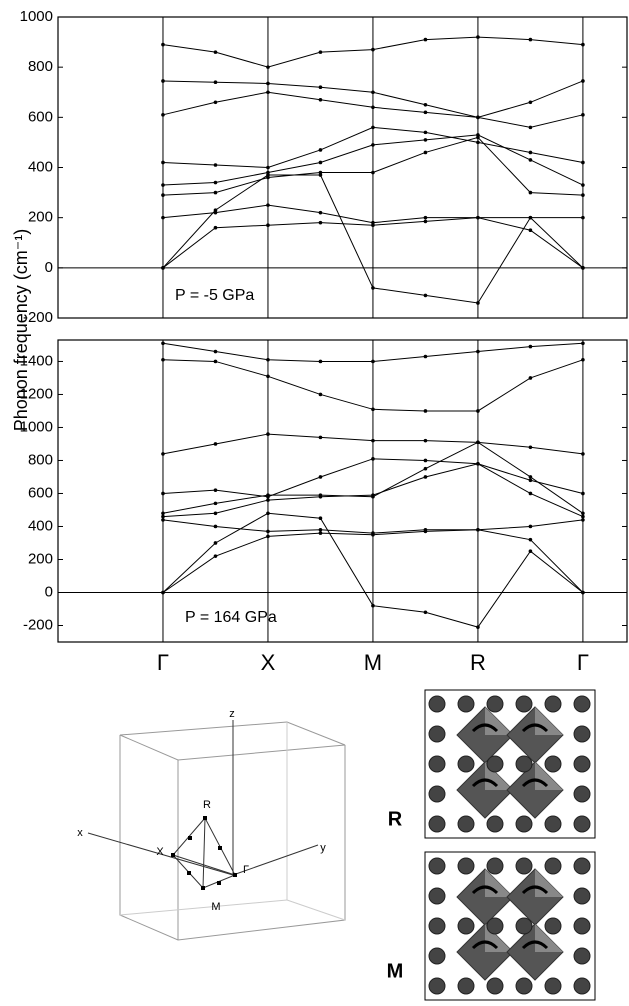  Describe the element at coordinates (510, 764) in the screenshot. I see `structure-frame` at that location.